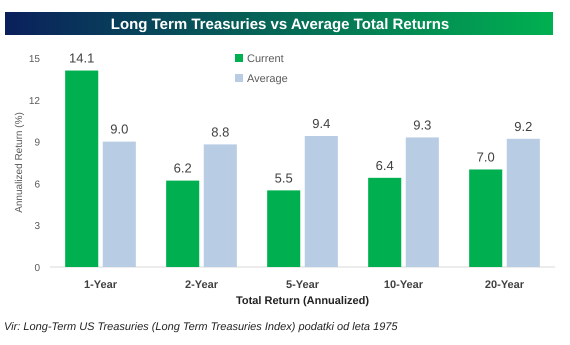 The height and width of the screenshot is (345, 570). I want to click on x-tick-label: 1-Year, so click(101, 285).